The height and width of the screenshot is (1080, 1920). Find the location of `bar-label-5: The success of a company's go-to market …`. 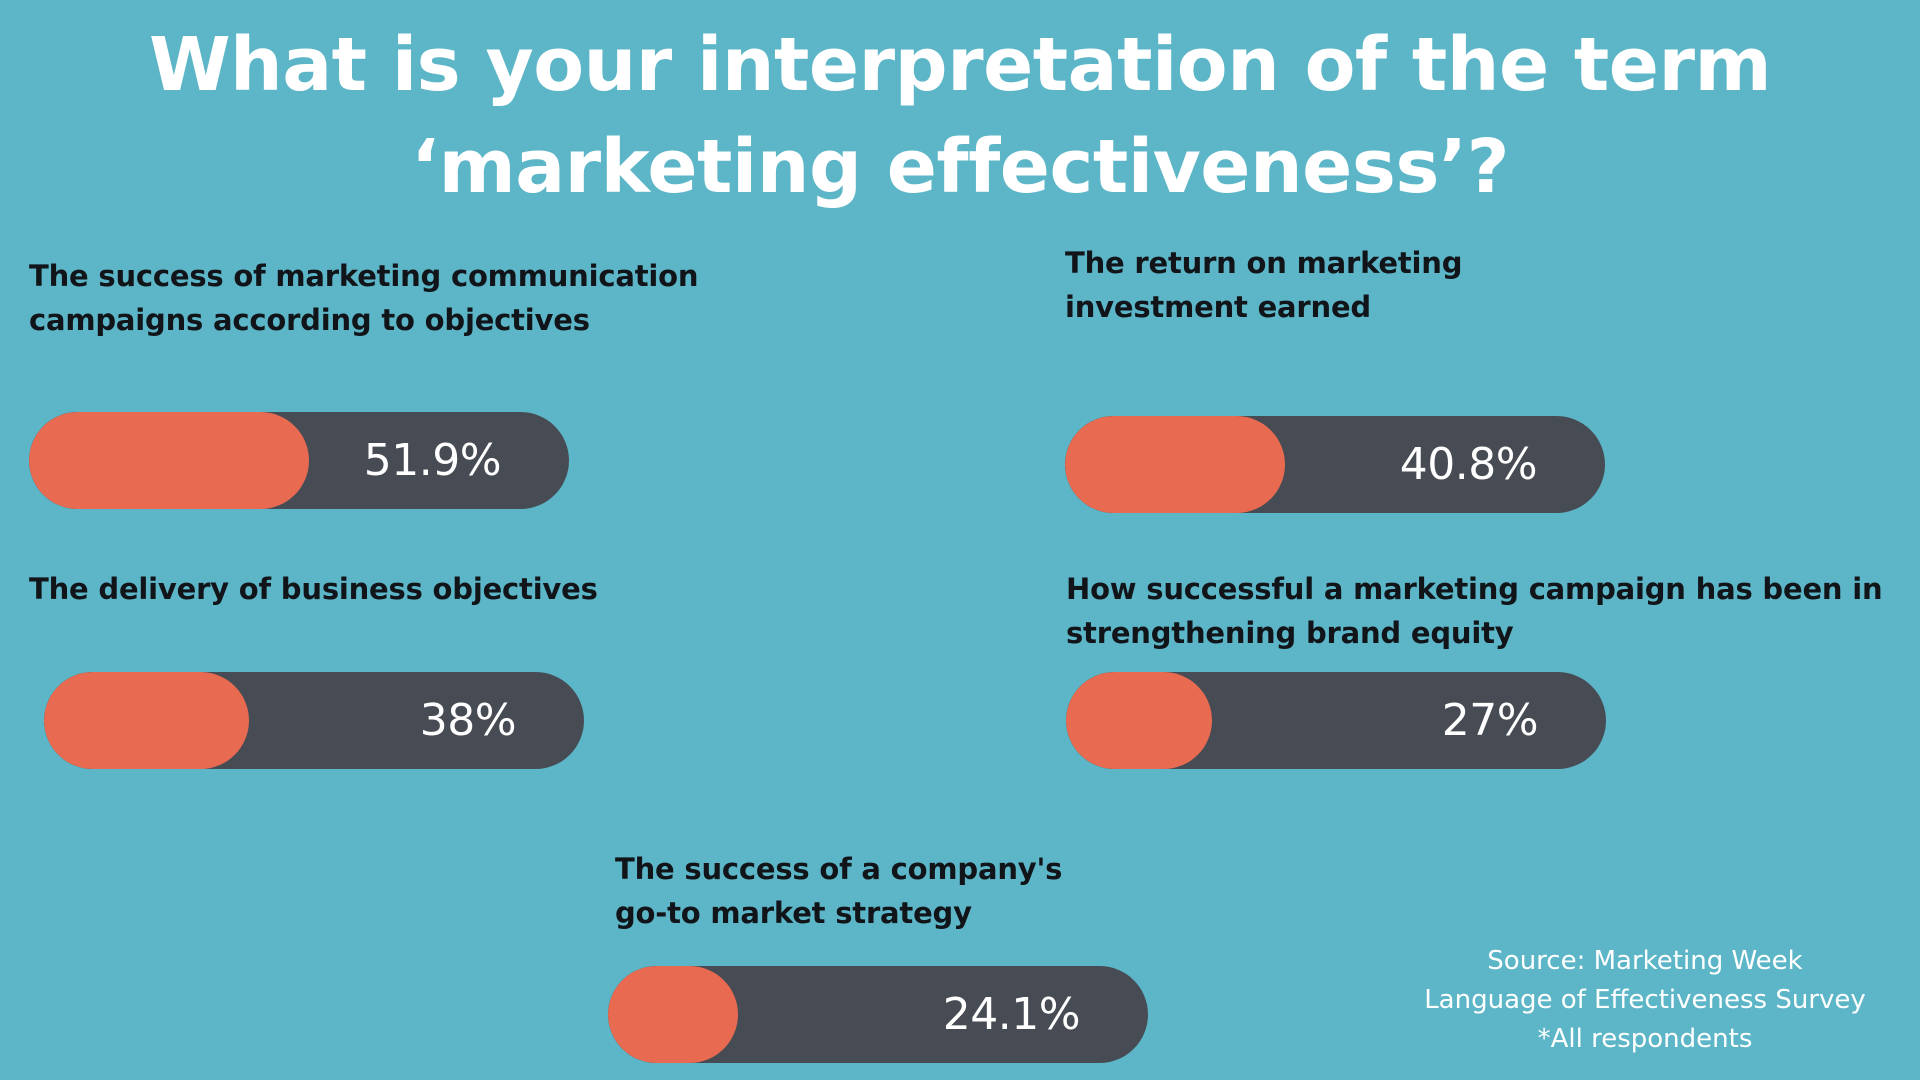

bar-label-5: The success of a company's go-to market … is located at coordinates (839, 891).